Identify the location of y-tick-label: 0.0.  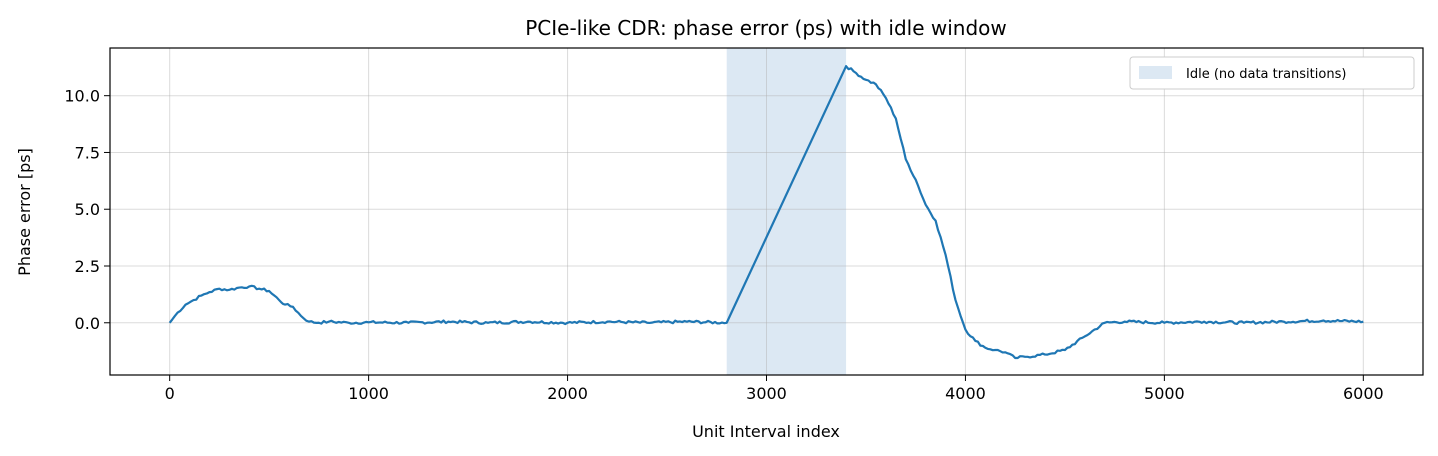
(87, 323).